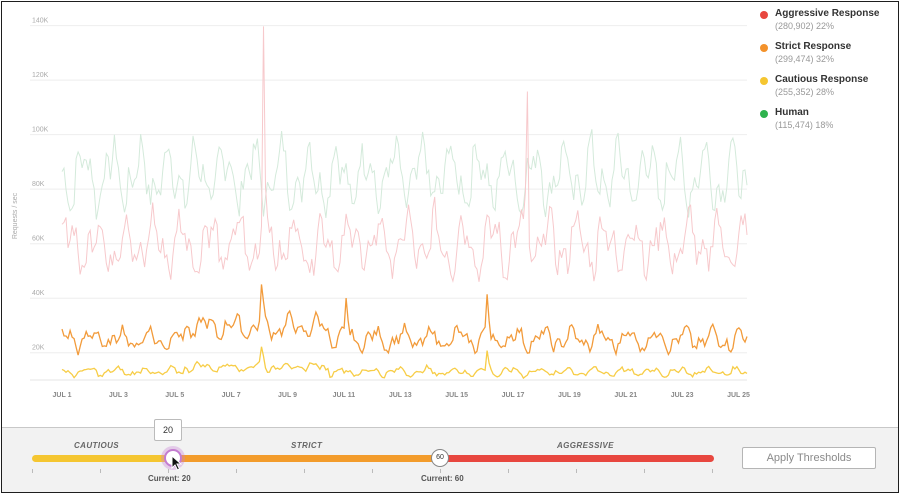 The height and width of the screenshot is (494, 900). Describe the element at coordinates (456, 395) in the screenshot. I see `x-tick-label: JUL 15` at that location.